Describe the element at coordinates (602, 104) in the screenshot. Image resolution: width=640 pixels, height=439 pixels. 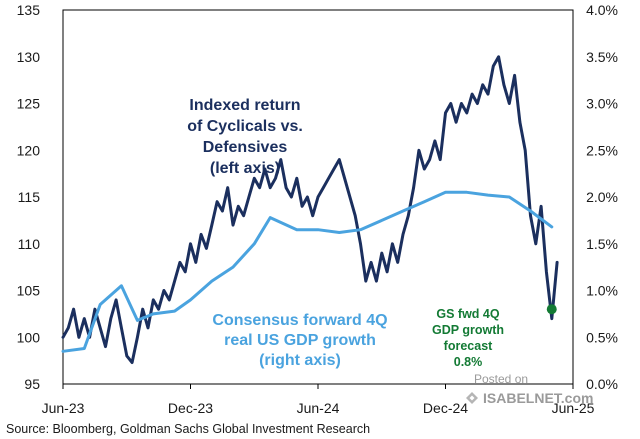
I see `right-axis-label-6: 3.0%` at that location.